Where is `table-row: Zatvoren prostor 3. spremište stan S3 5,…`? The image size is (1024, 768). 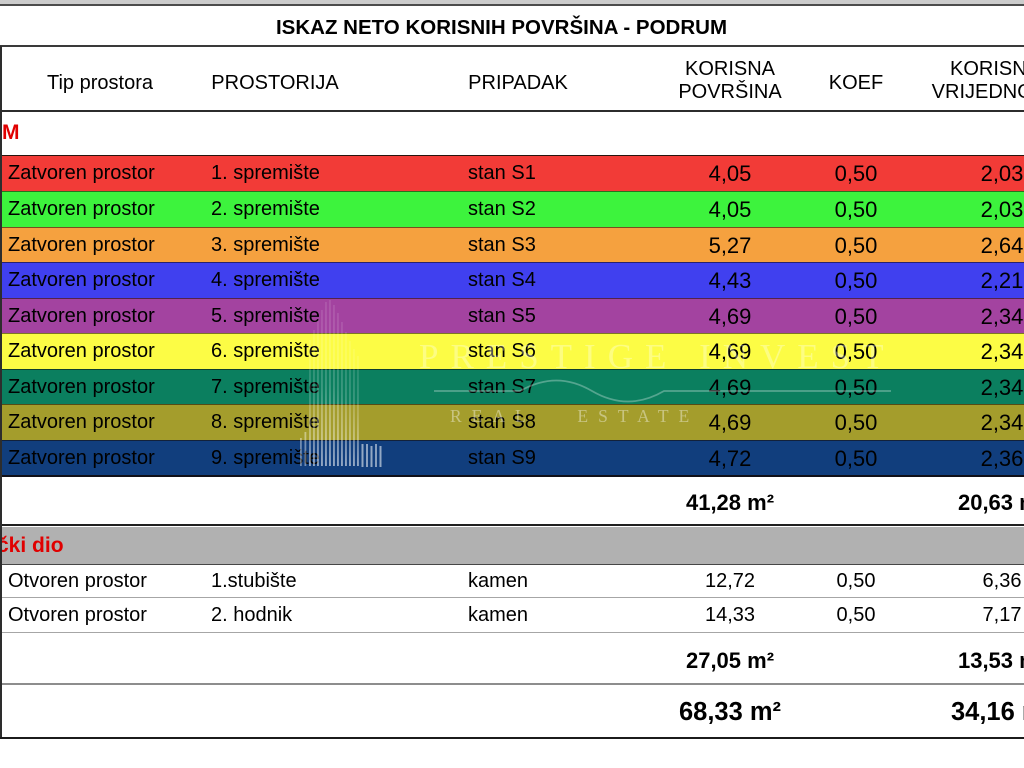
table-row: Zatvoren prostor 3. spremište stan S3 5,… is located at coordinates (512, 244).